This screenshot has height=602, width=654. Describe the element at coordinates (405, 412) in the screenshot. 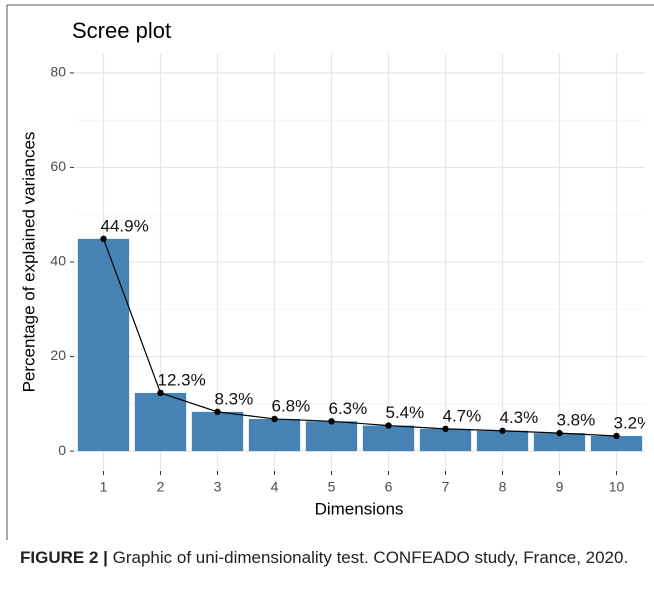

I see `data-label: 5.4%` at that location.